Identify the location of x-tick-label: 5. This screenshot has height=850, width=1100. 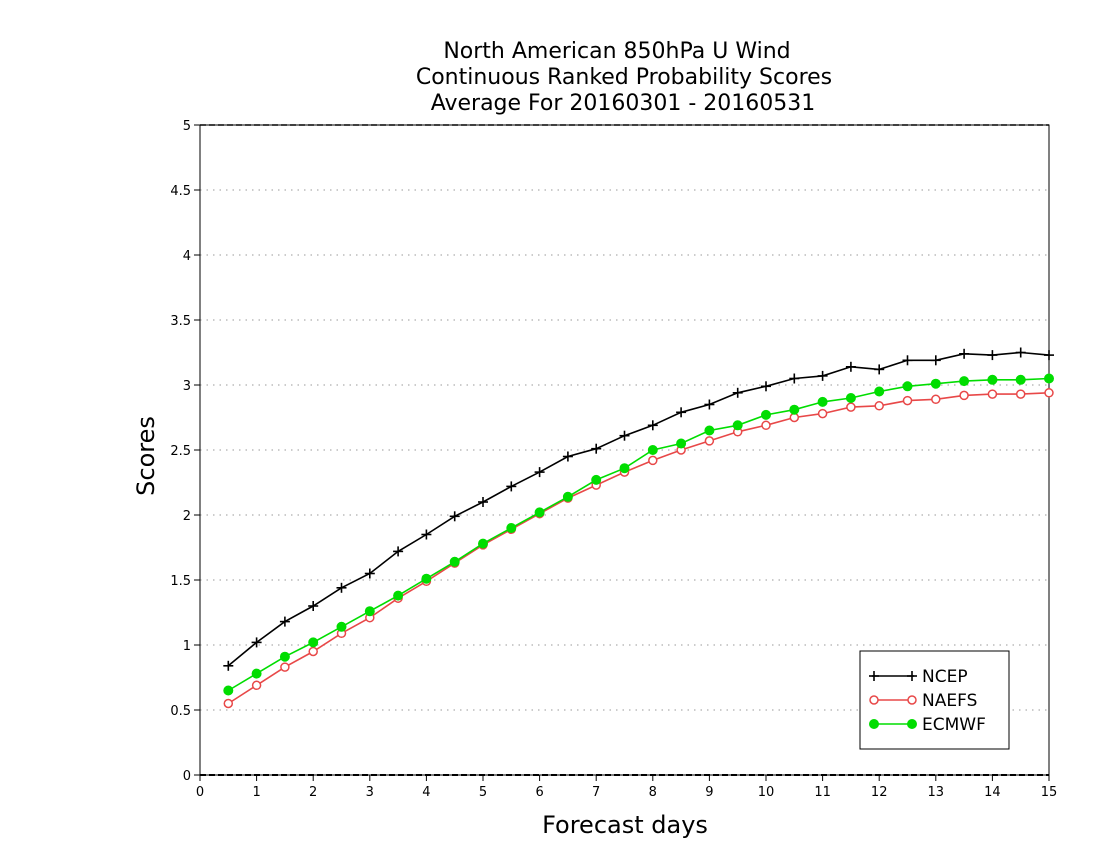
(483, 792).